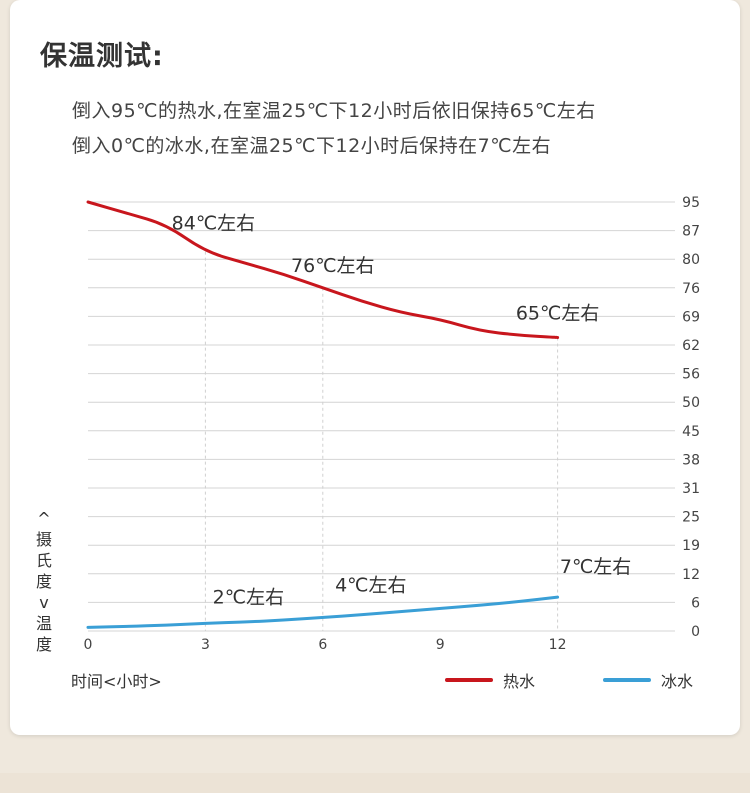 This screenshot has width=750, height=793. I want to click on legend-swatch-hot-water, so click(469, 680).